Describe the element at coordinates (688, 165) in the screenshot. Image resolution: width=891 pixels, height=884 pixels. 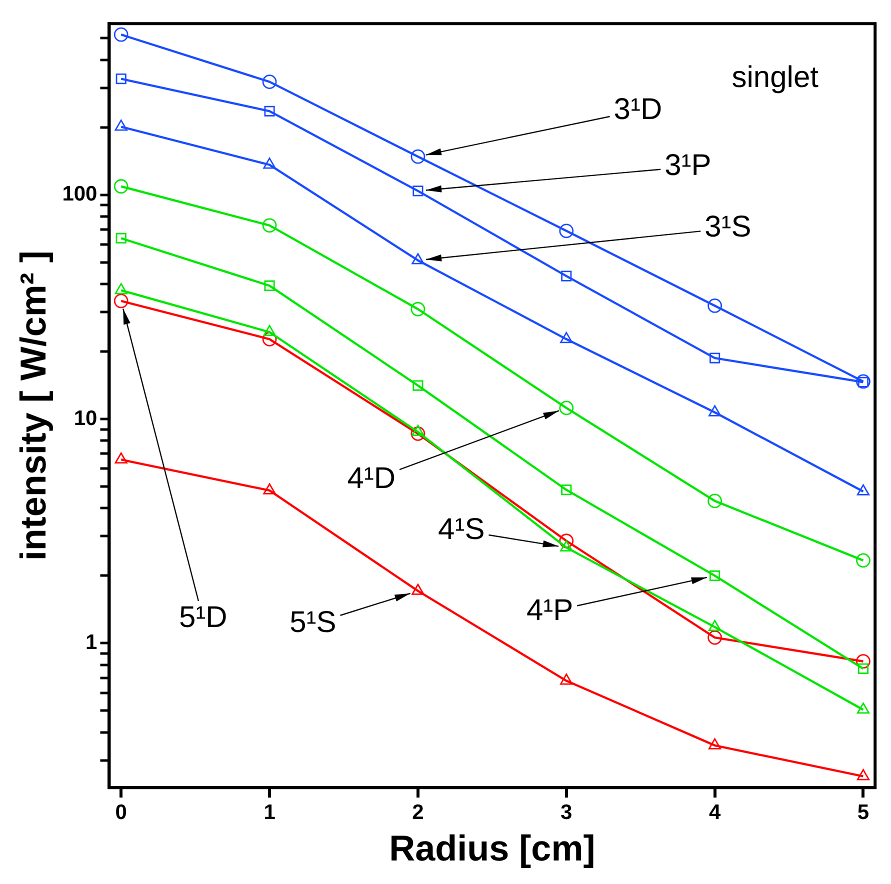
I see `annotation: 3¹P` at that location.